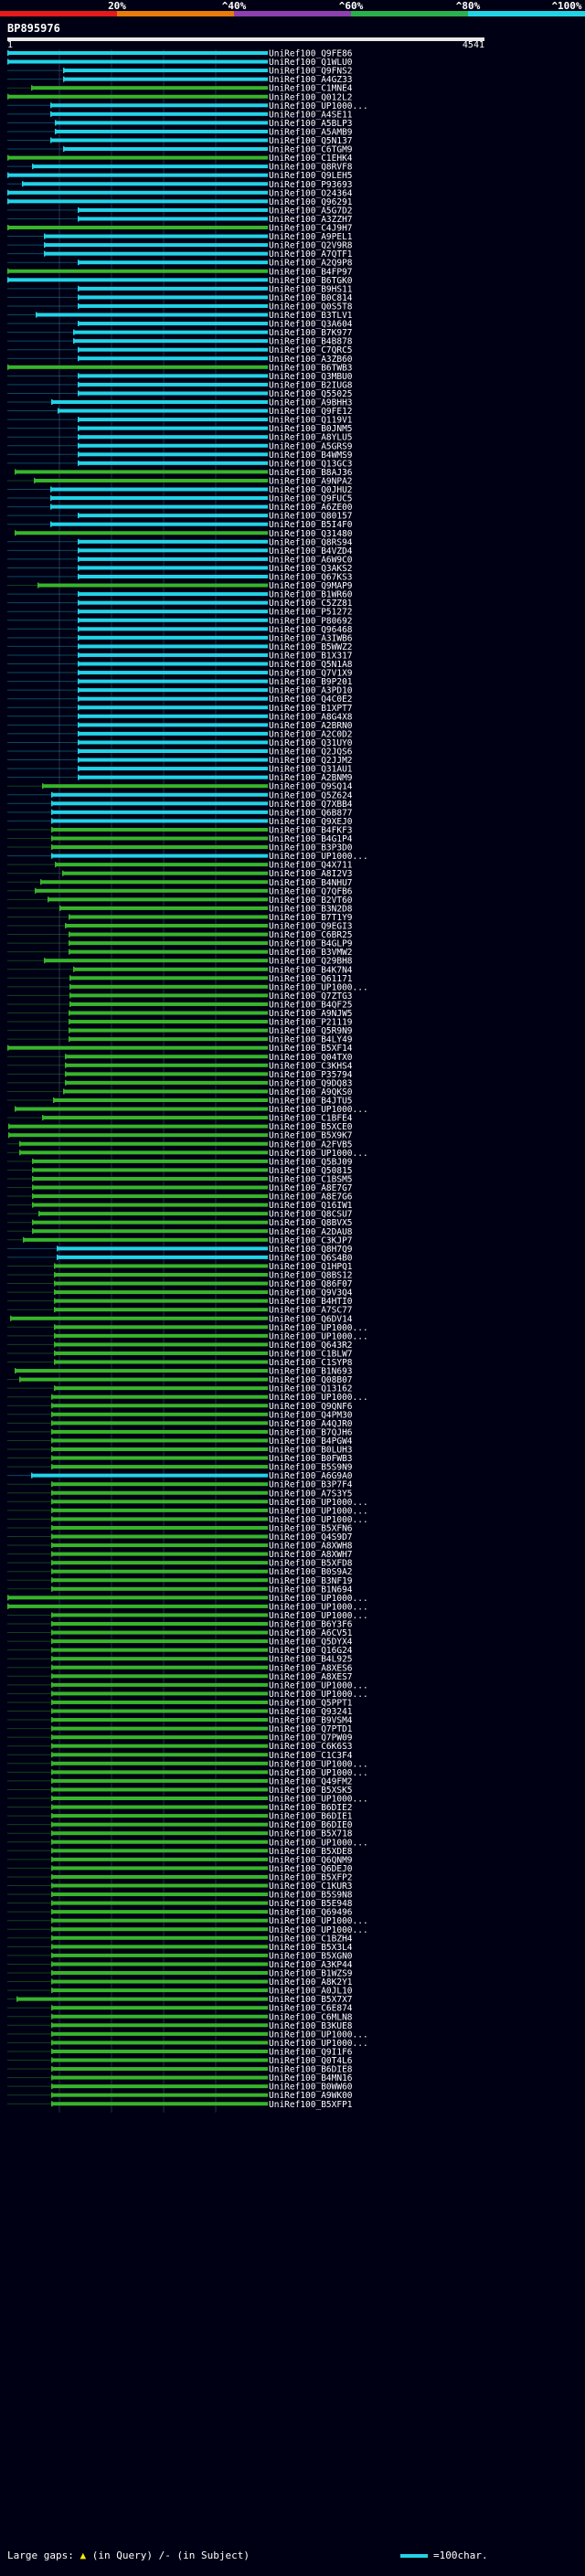 This screenshot has width=585, height=2576. Describe the element at coordinates (311, 342) in the screenshot. I see `hit-label-link: UniRef100_B4B878` at that location.